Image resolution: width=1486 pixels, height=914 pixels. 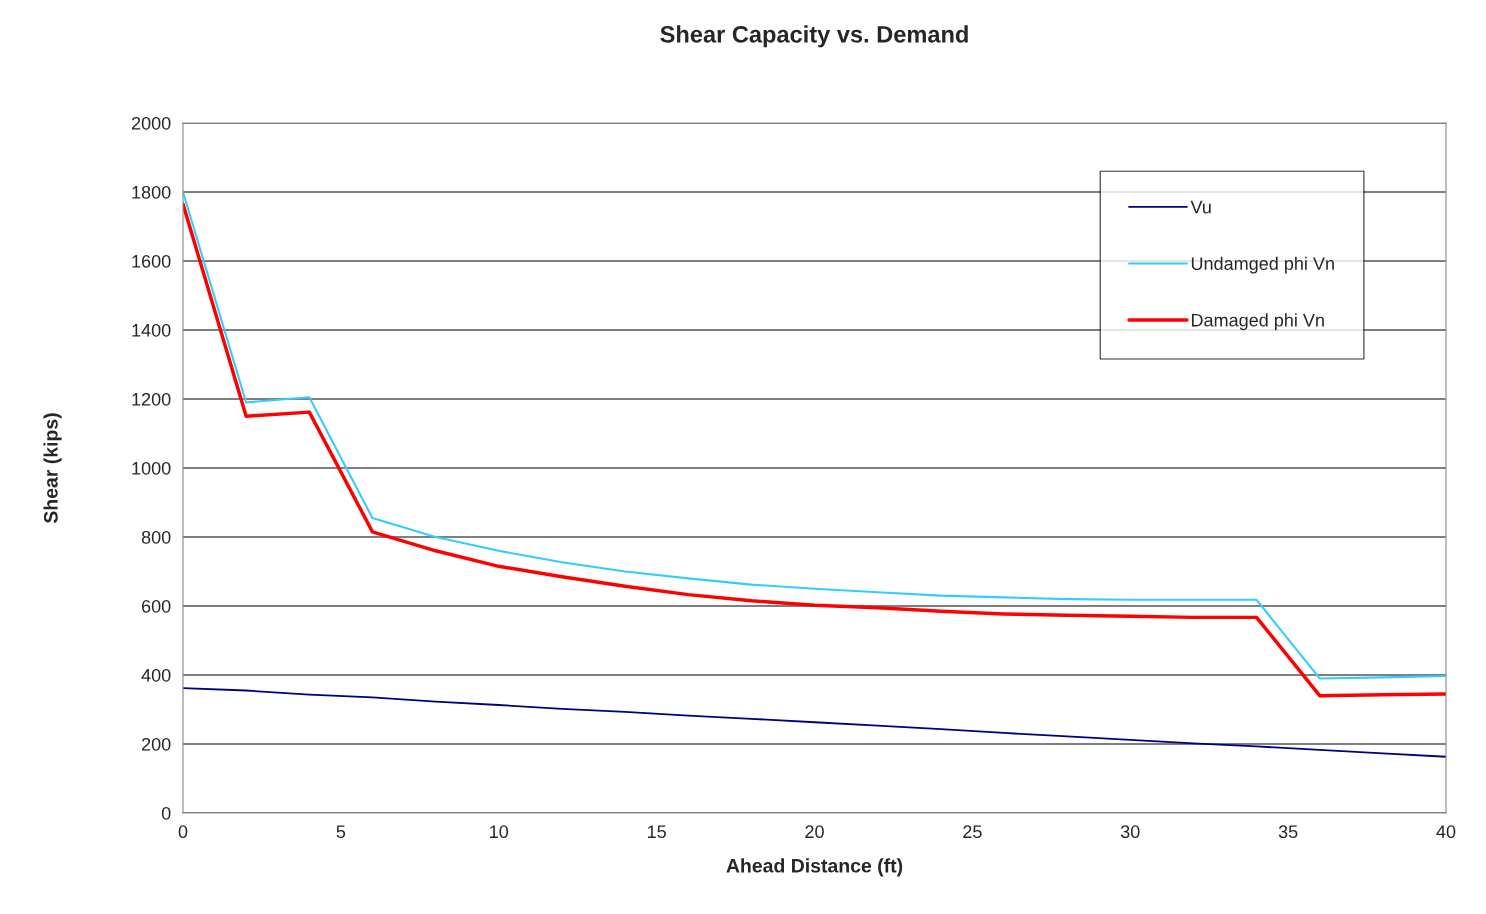 What do you see at coordinates (151, 468) in the screenshot?
I see `y-tick-label: 1000` at bounding box center [151, 468].